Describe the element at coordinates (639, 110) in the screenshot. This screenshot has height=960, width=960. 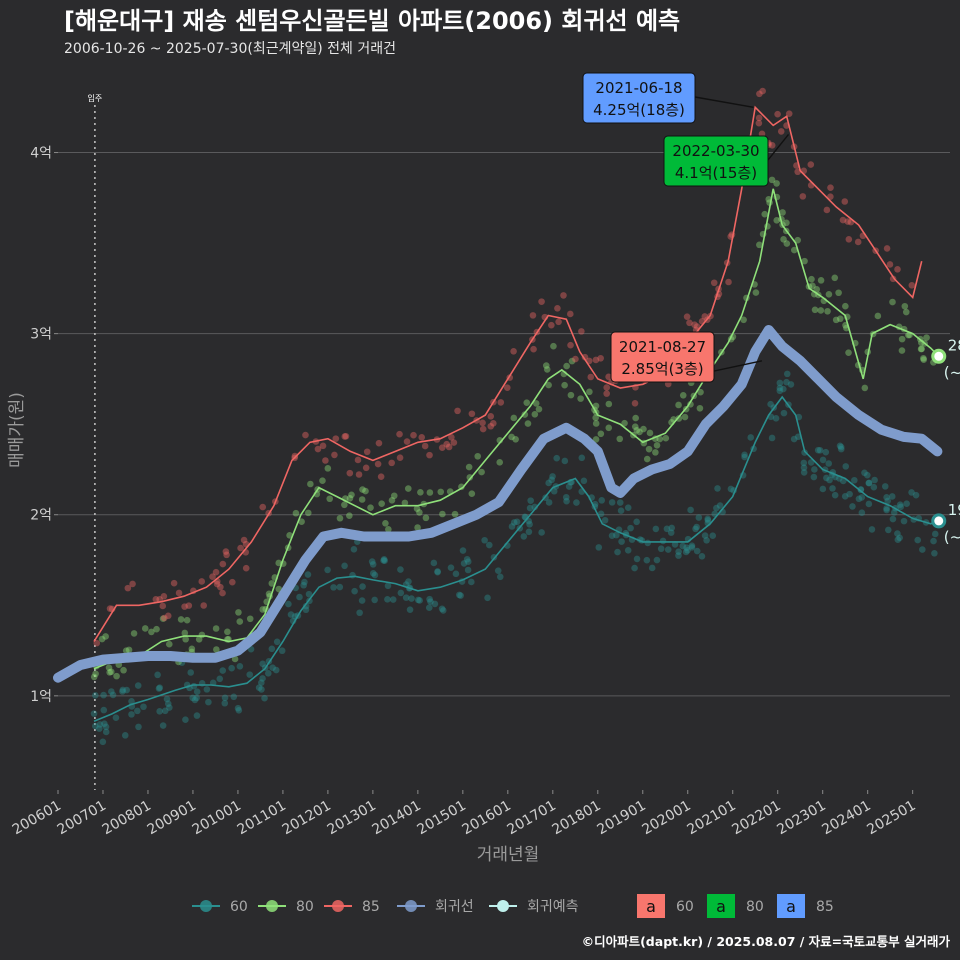
I see `annotation-price: 4.25억(18층)` at that location.